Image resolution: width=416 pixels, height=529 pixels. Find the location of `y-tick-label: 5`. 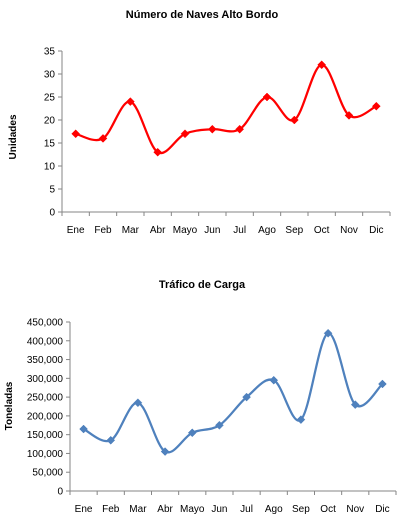

y-tick-label: 5 is located at coordinates (52, 190).